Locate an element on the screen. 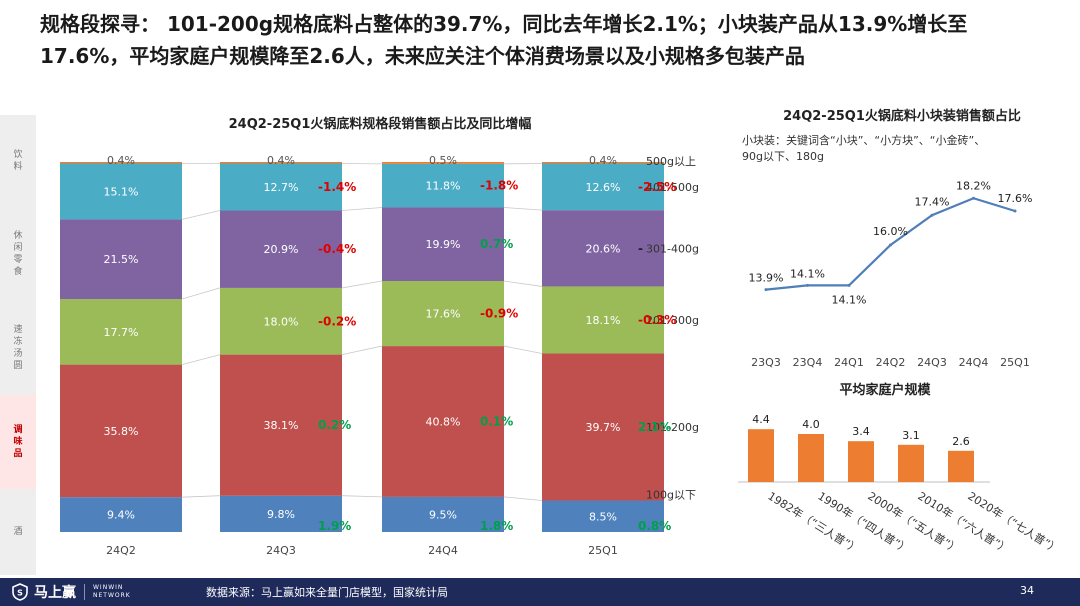 The image size is (1080, 606). segment-label: 0.5% is located at coordinates (443, 160).